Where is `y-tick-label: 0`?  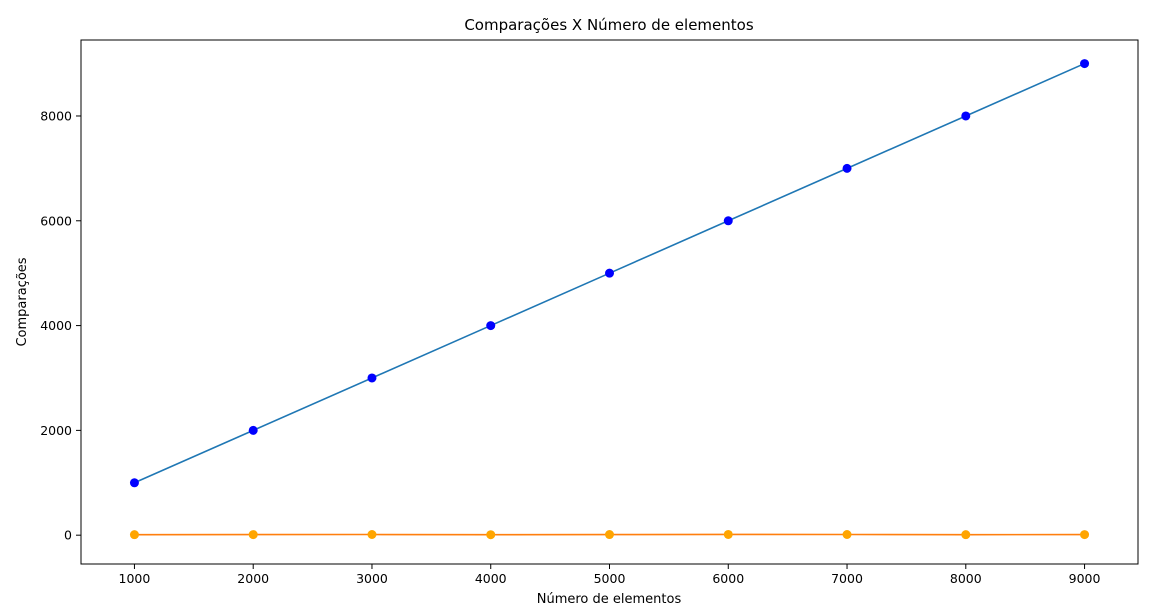
y-tick-label: 0 is located at coordinates (68, 535).